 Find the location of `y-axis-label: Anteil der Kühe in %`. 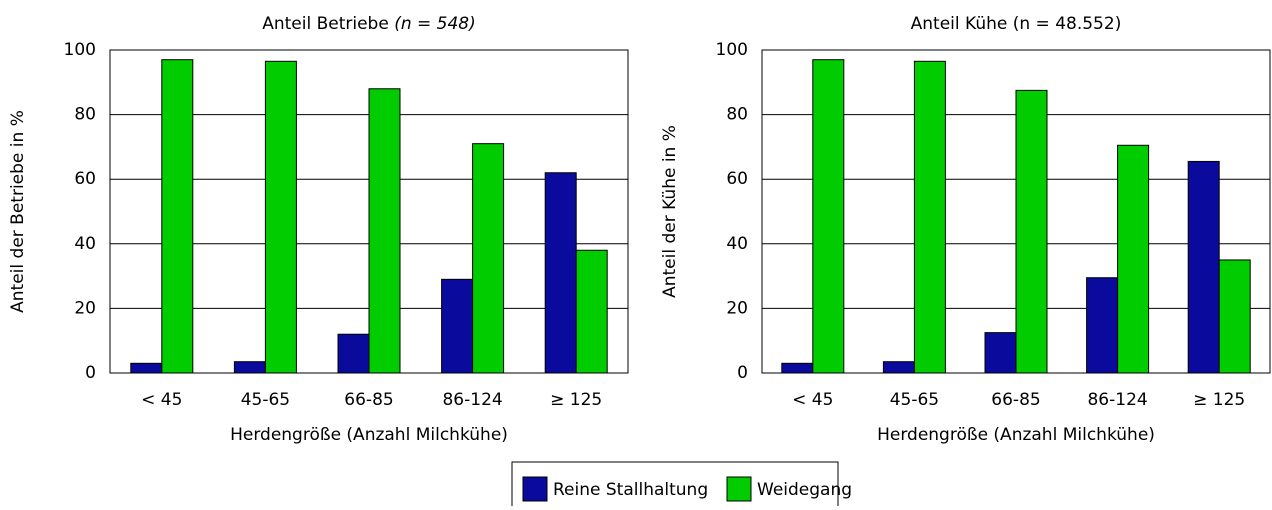

y-axis-label: Anteil der Kühe in % is located at coordinates (670, 211).